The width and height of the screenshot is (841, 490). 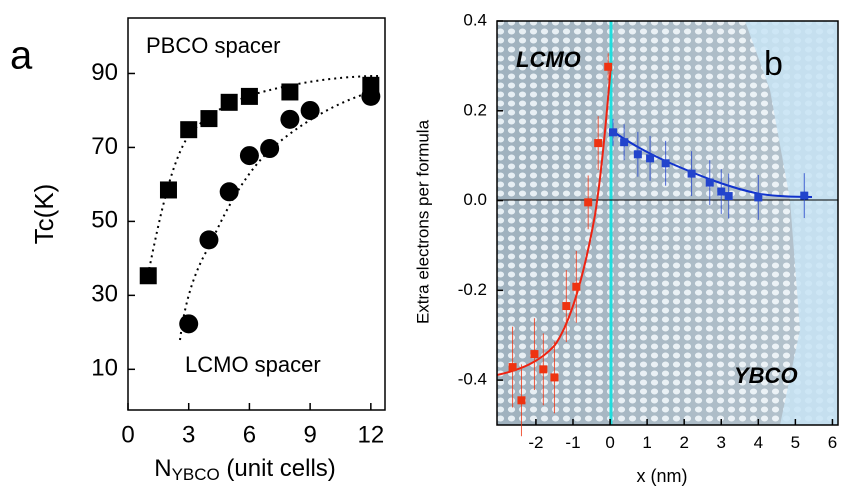 I want to click on x-tick-label: -2, so click(x=535, y=442).